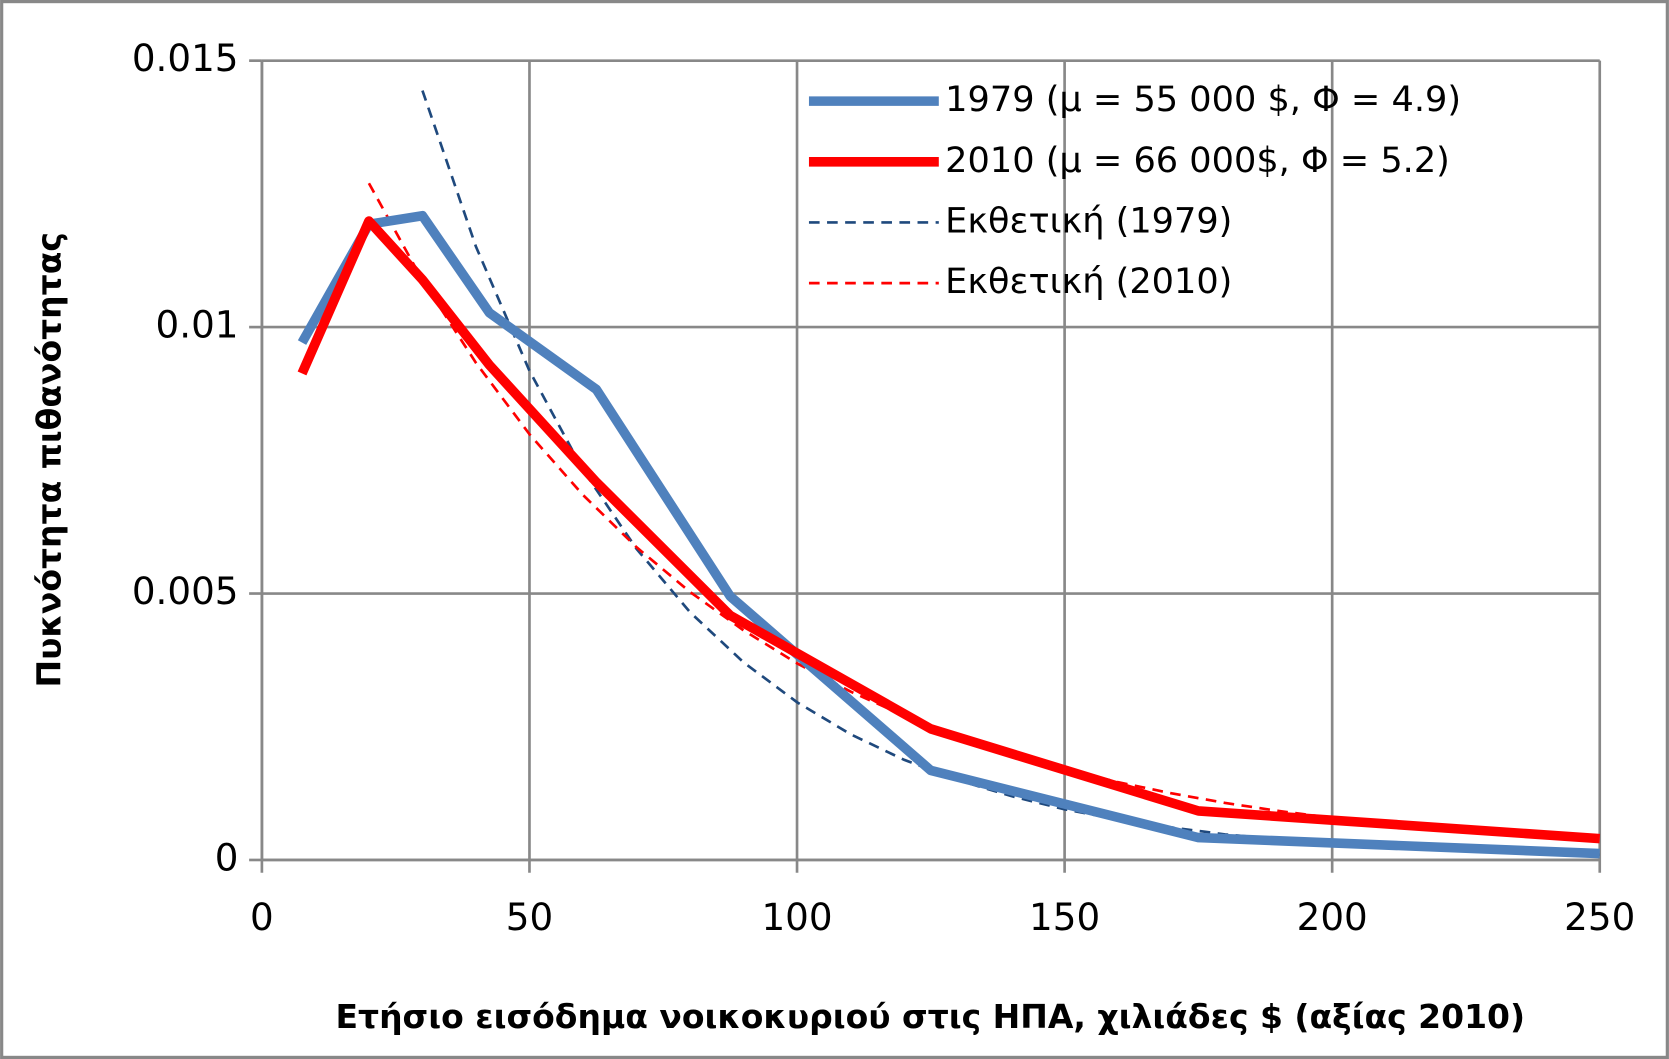 This screenshot has height=1059, width=1669. What do you see at coordinates (796, 917) in the screenshot?
I see `x-tick-label: 100` at bounding box center [796, 917].